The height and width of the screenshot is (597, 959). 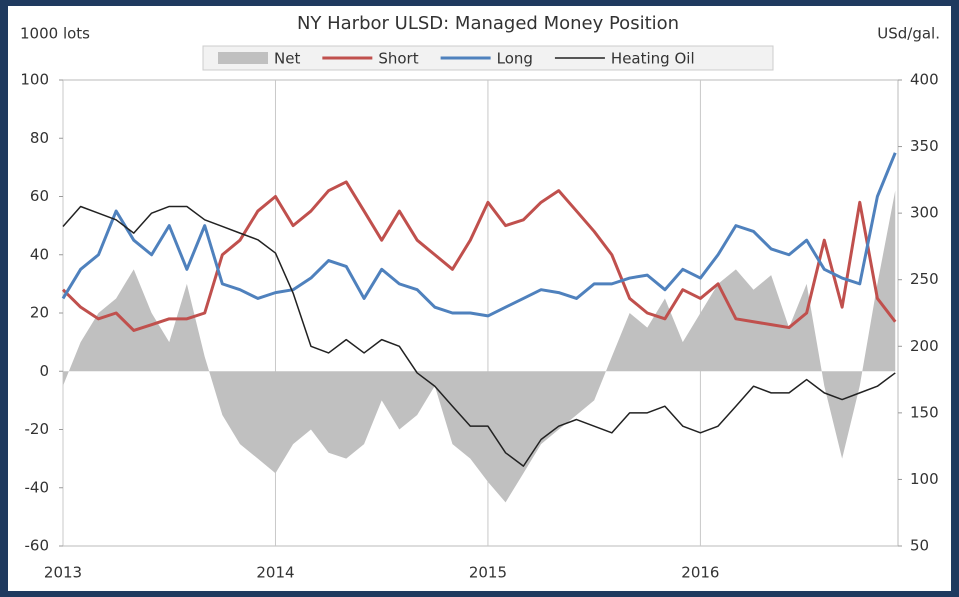 I want to click on y-tick-label: 100, so click(x=34, y=80).